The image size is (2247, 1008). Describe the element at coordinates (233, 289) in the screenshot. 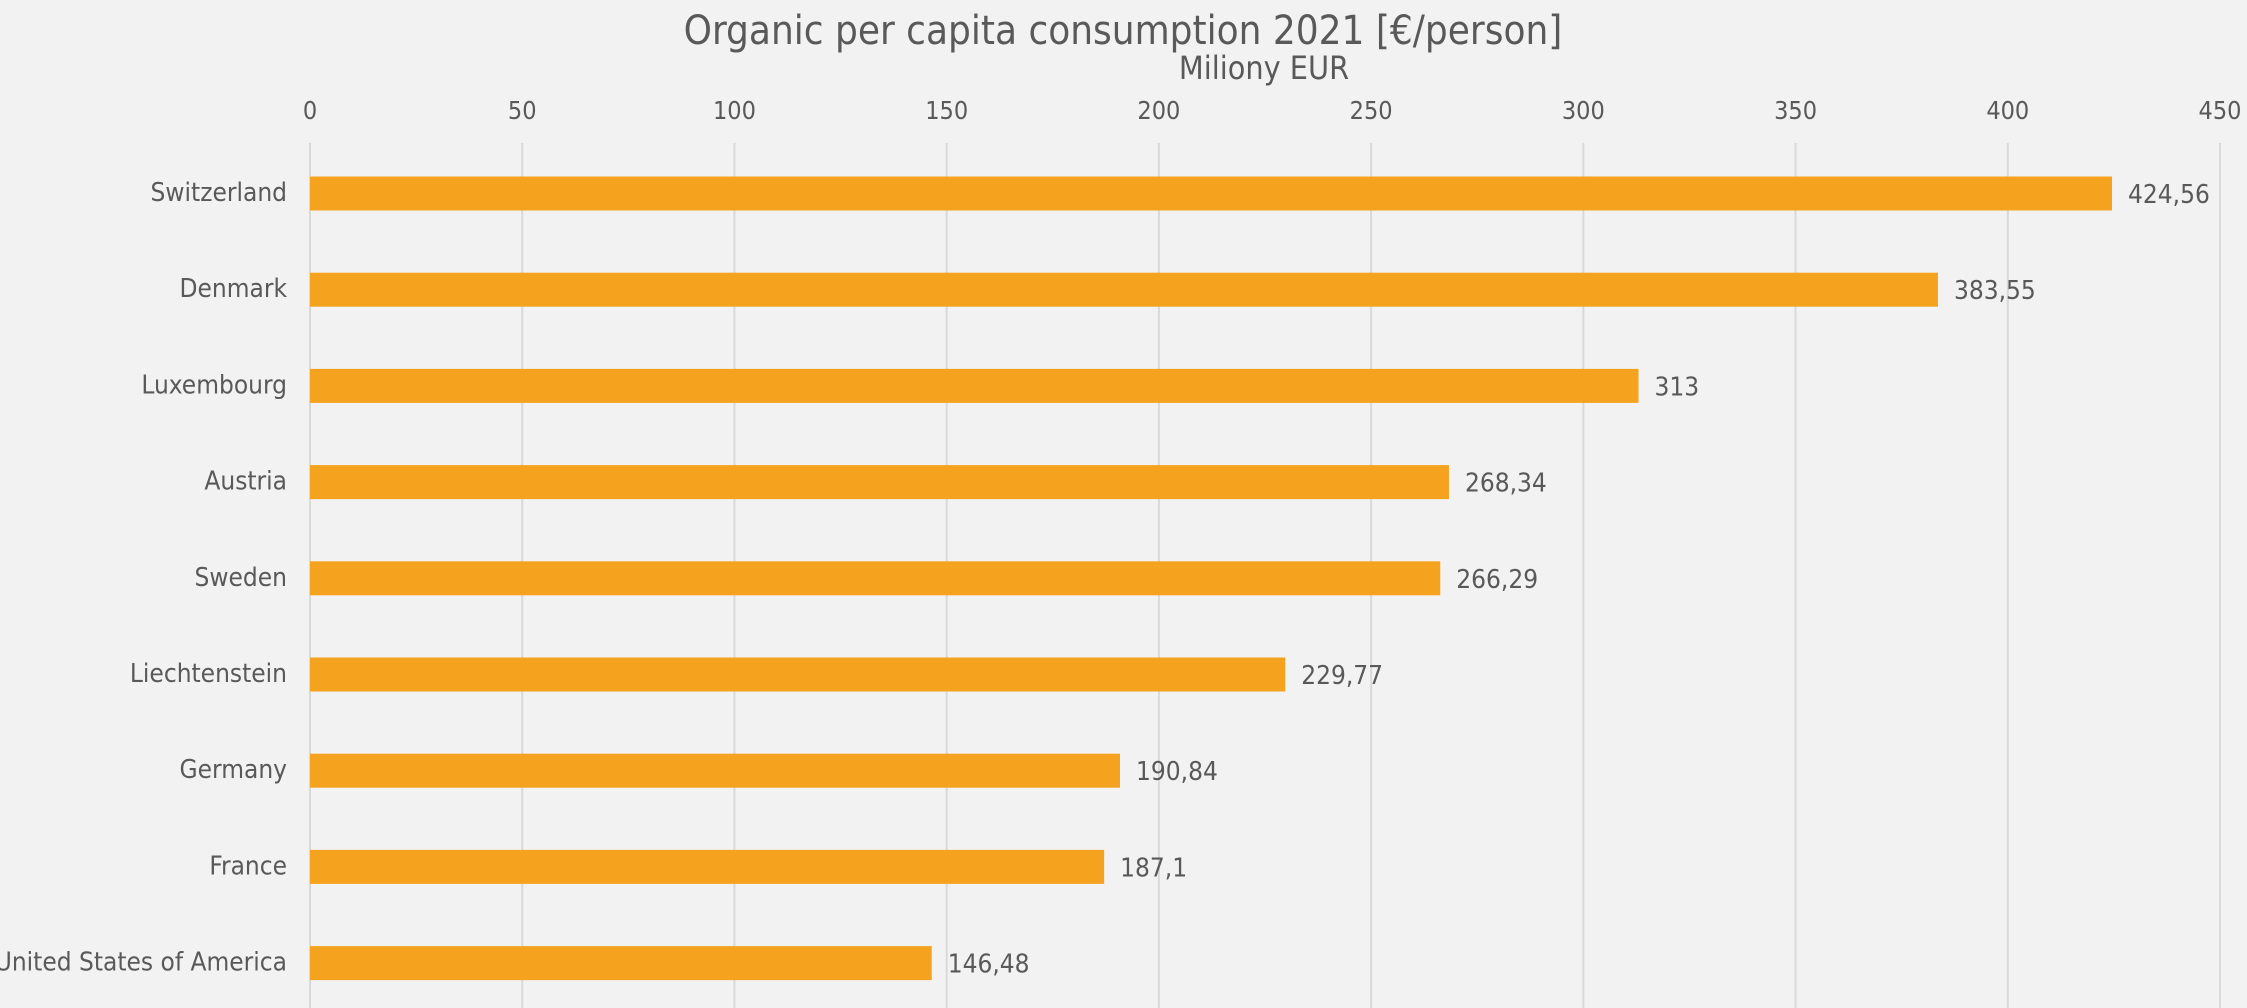

I see `y-tick-label: Denmark` at that location.